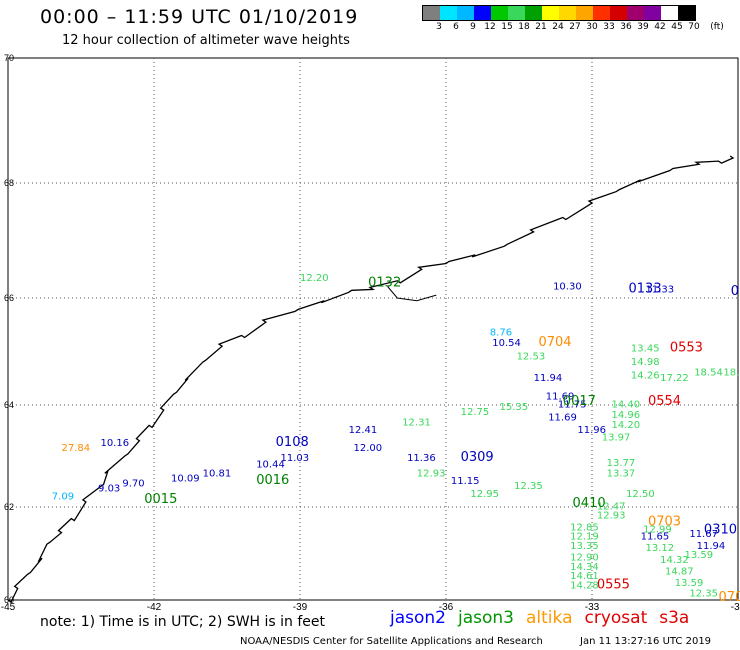 Image resolution: width=740 pixels, height=650 pixels. I want to click on color-scale-label: 27, so click(575, 27).